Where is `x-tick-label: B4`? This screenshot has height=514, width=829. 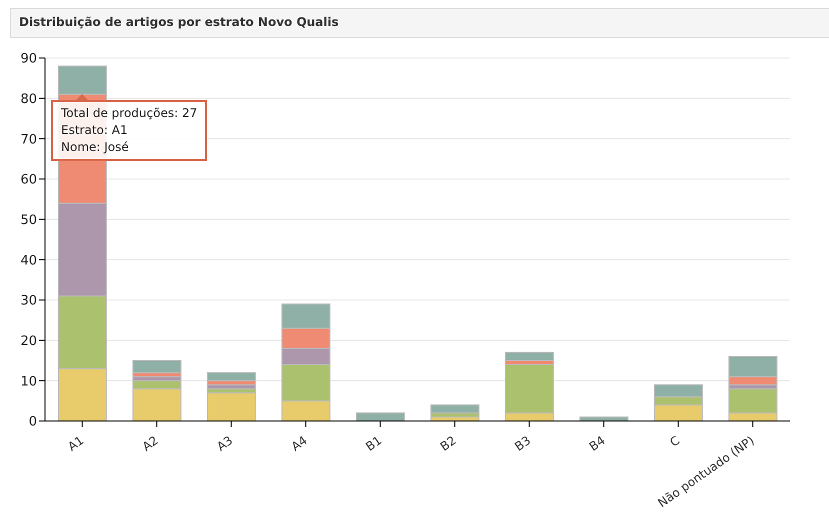 x-tick-label: B4 is located at coordinates (597, 443).